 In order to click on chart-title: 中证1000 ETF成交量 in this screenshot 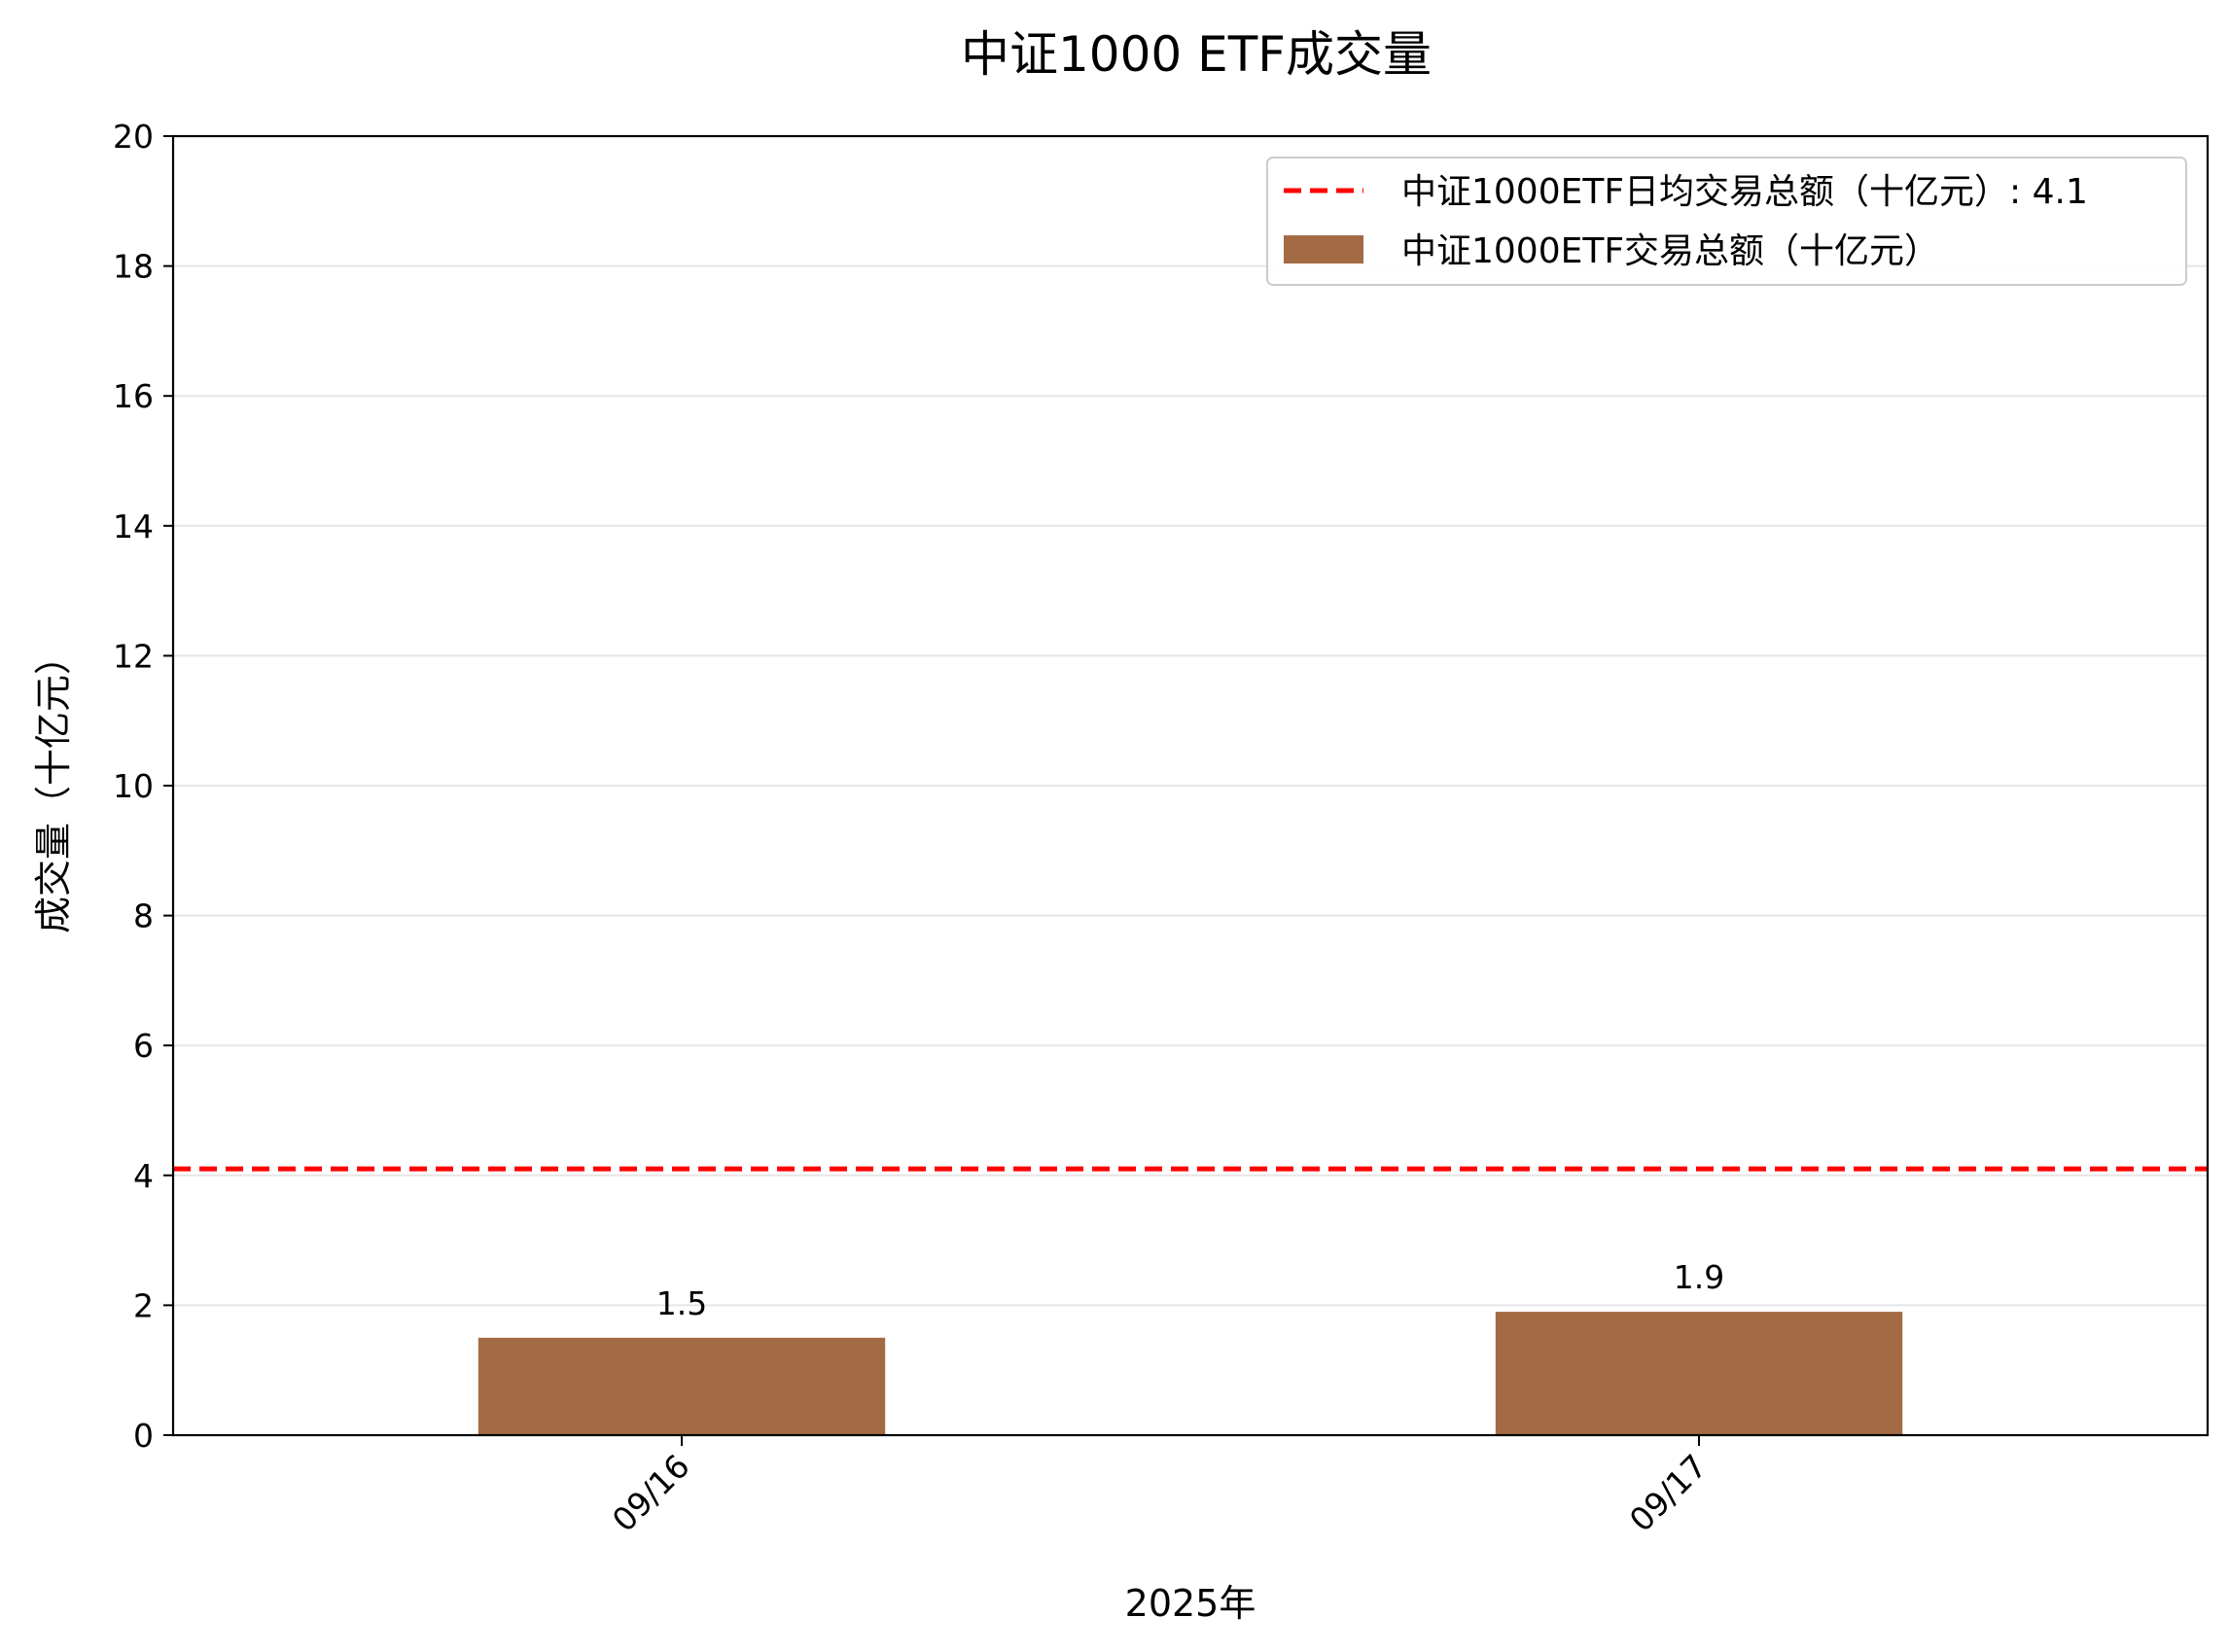, I will do `click(1196, 54)`.